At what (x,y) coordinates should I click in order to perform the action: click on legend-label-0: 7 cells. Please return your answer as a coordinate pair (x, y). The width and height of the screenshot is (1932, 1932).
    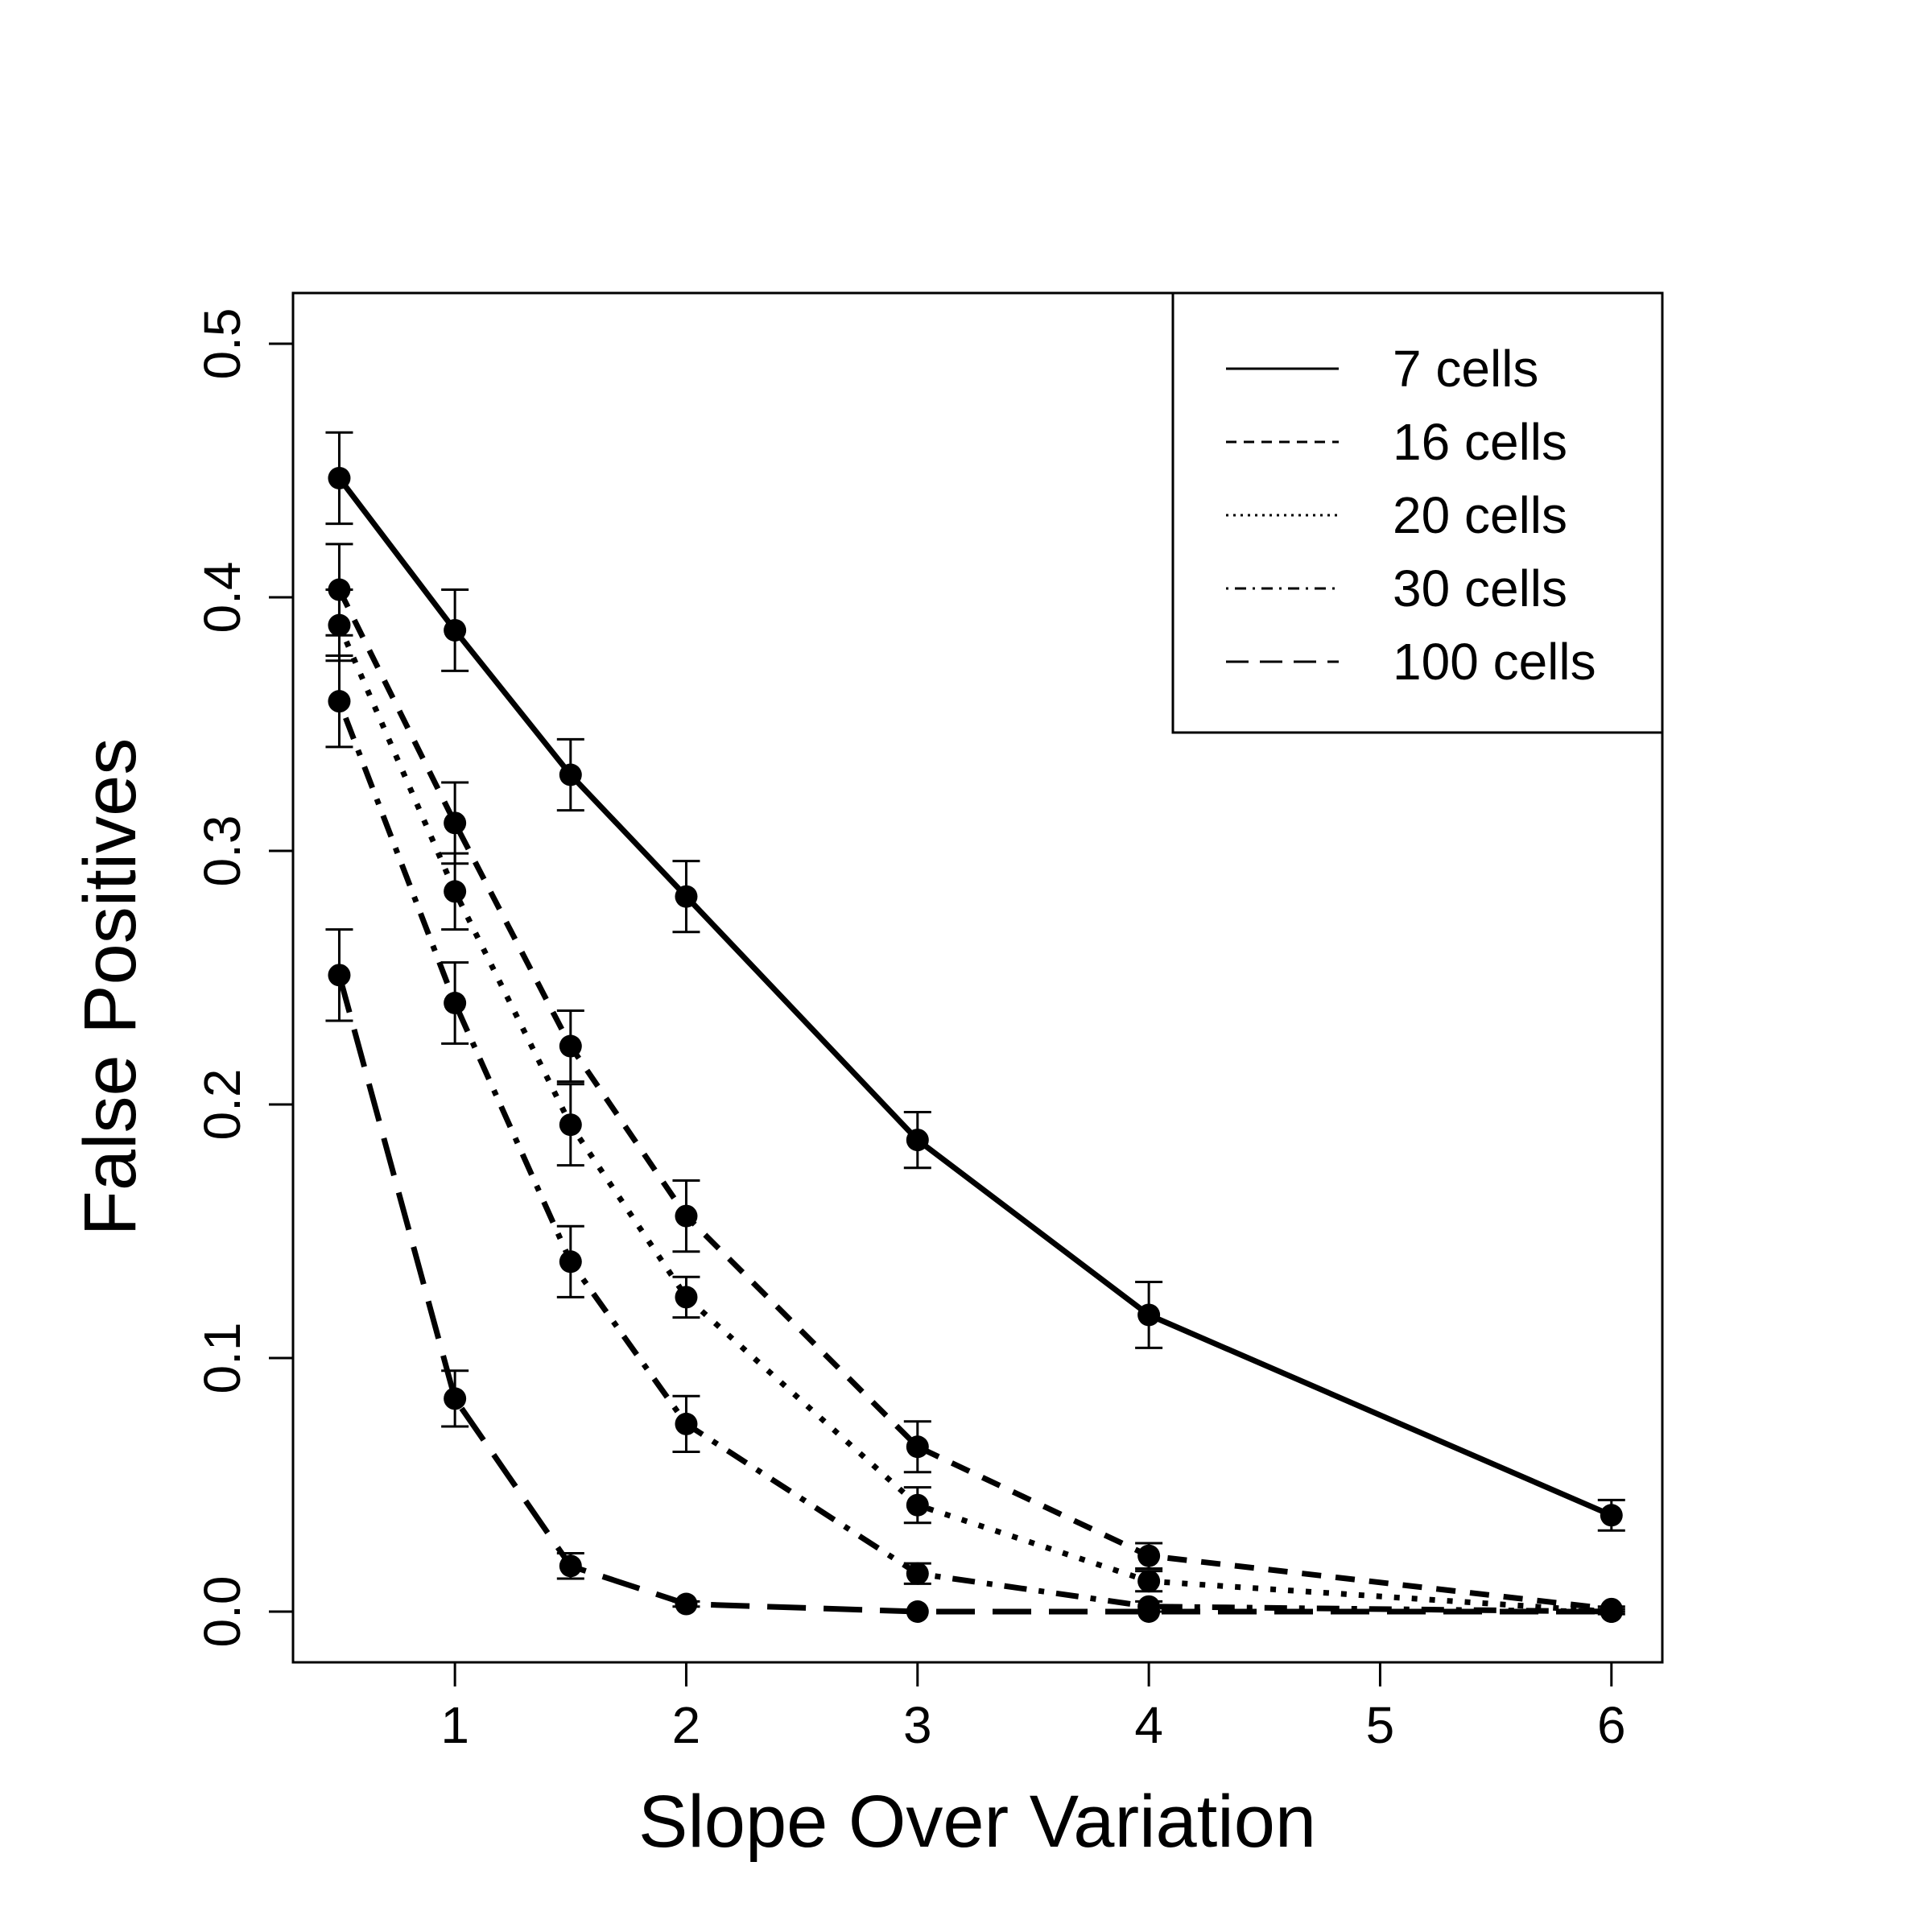
    Looking at the image, I should click on (1465, 369).